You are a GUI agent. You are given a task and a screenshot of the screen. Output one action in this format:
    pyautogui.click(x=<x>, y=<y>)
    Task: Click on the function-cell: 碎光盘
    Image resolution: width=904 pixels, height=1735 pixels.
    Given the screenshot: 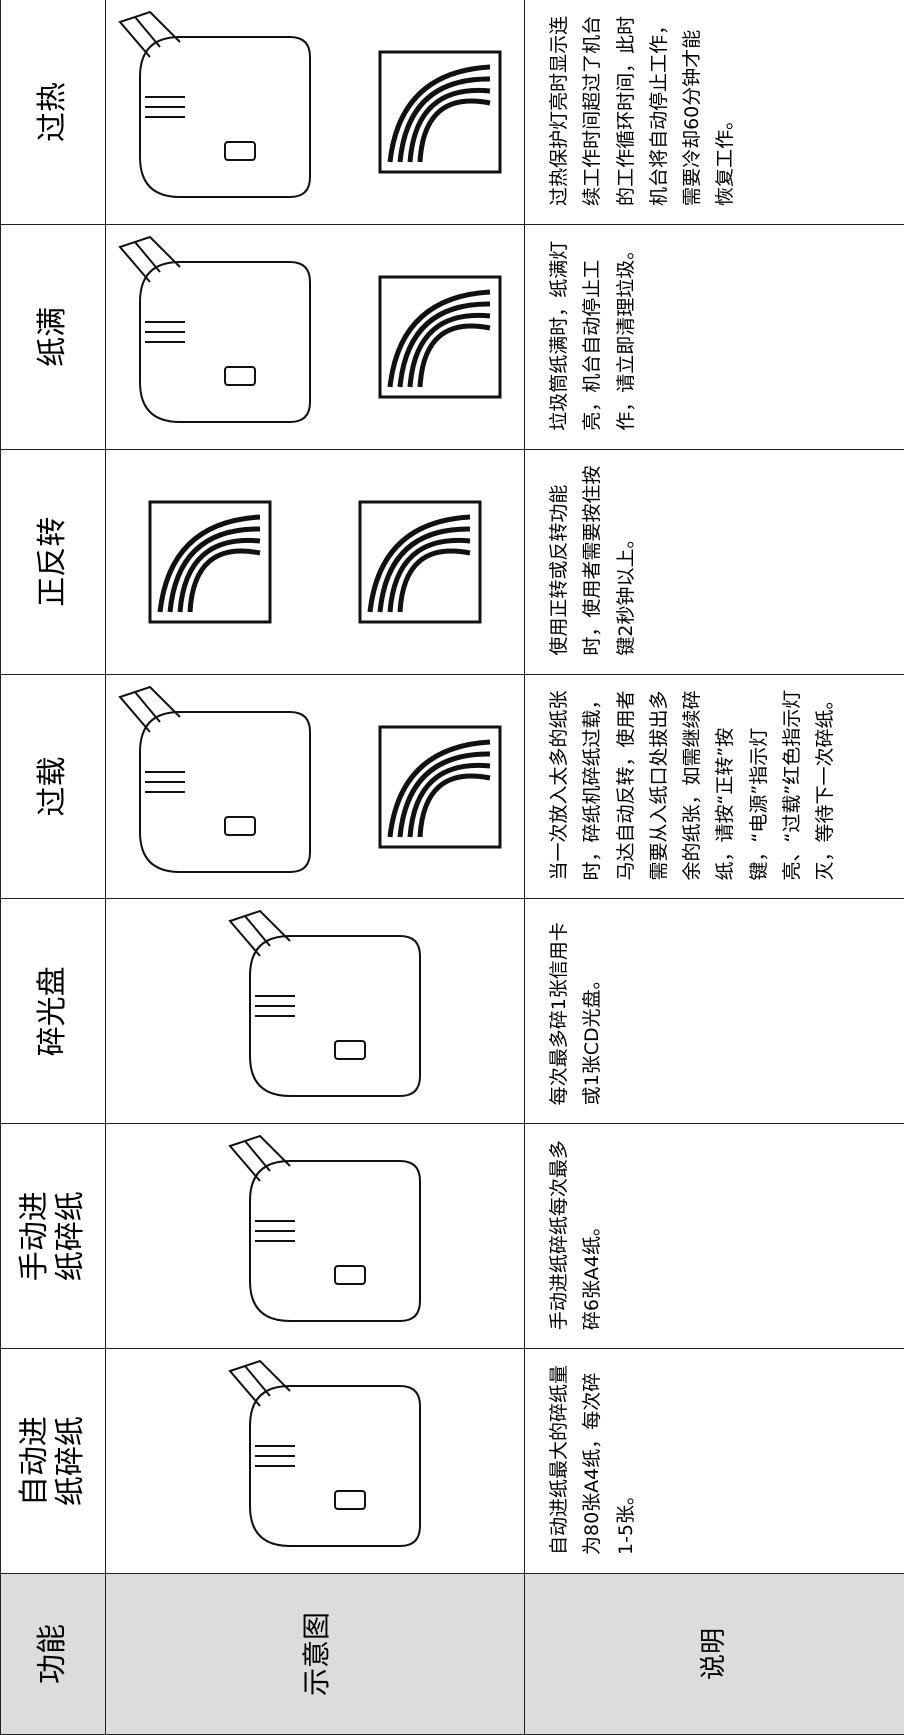 What is the action you would take?
    pyautogui.click(x=53, y=1011)
    